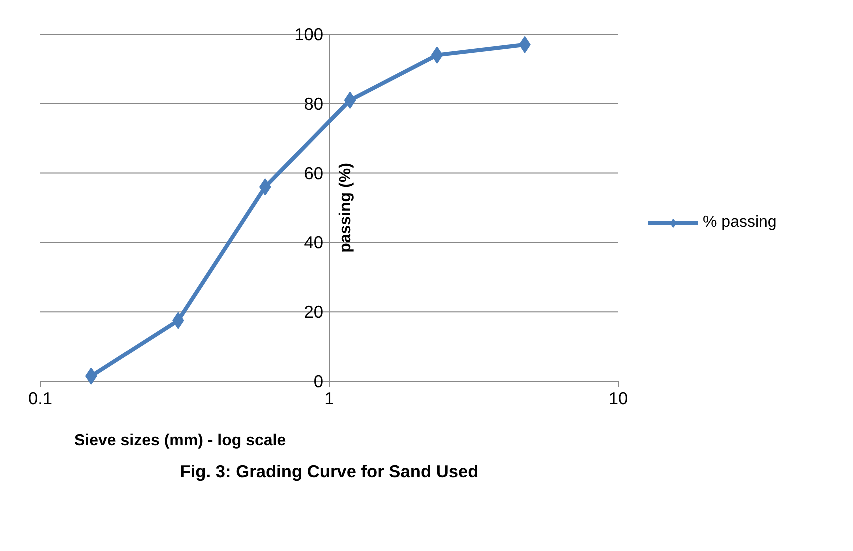  Describe the element at coordinates (40, 398) in the screenshot. I see `x-tick-label: 0.1` at that location.